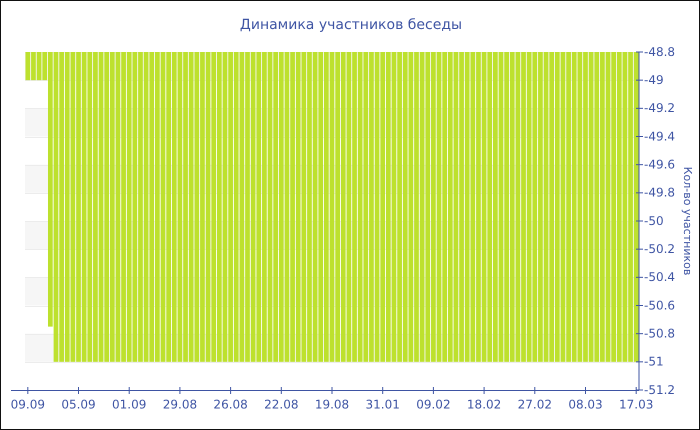  I want to click on x-tick-label: 17.03, so click(636, 404).